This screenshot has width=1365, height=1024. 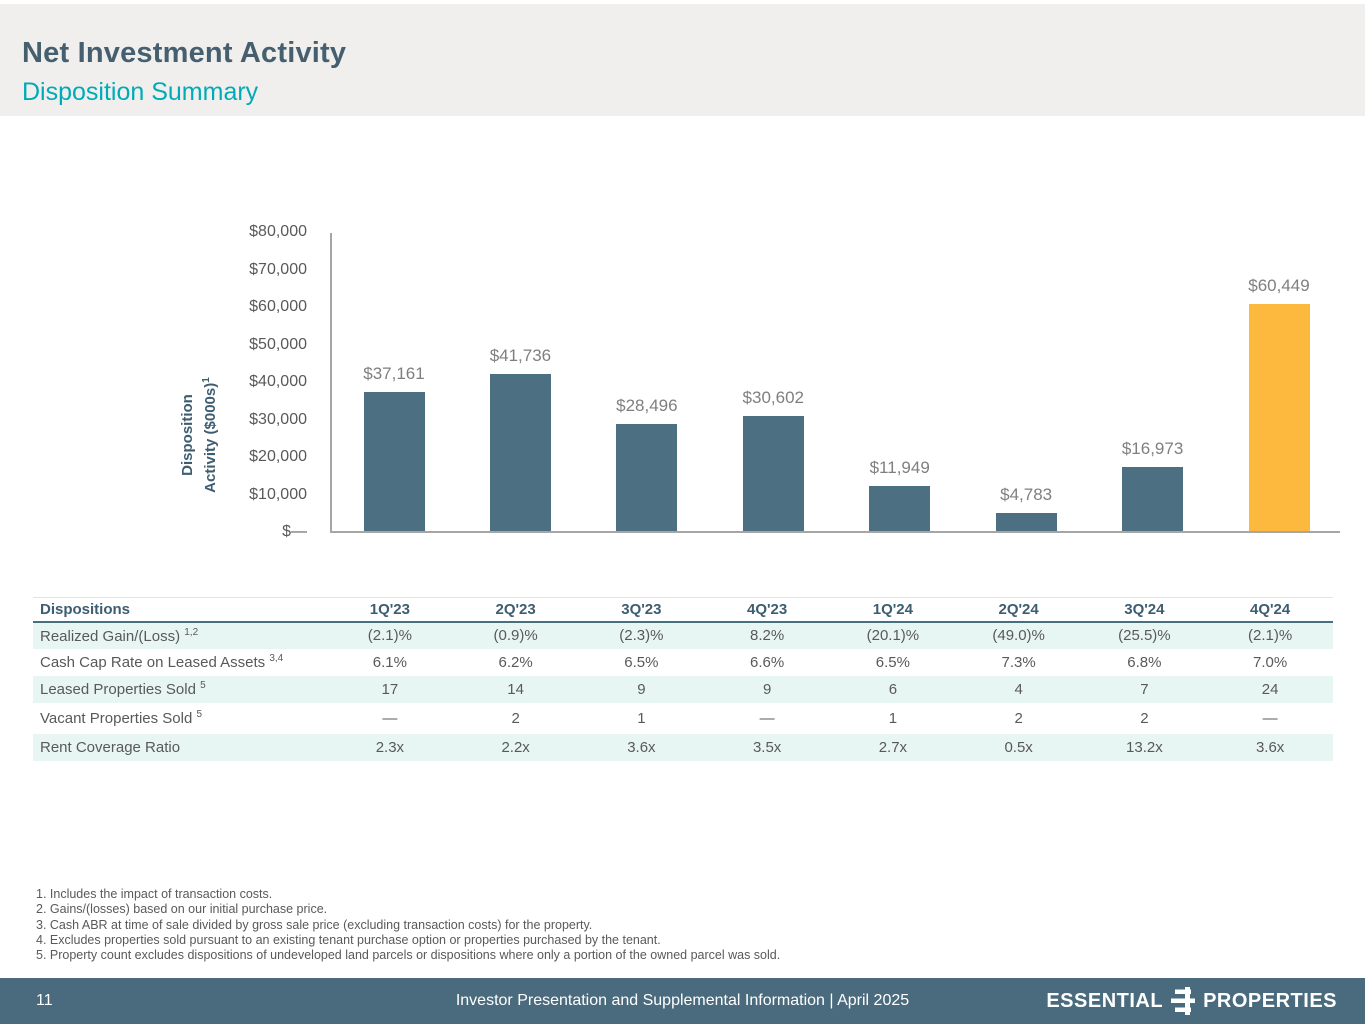 What do you see at coordinates (1018, 610) in the screenshot?
I see `table-col-header: 2Q'24` at bounding box center [1018, 610].